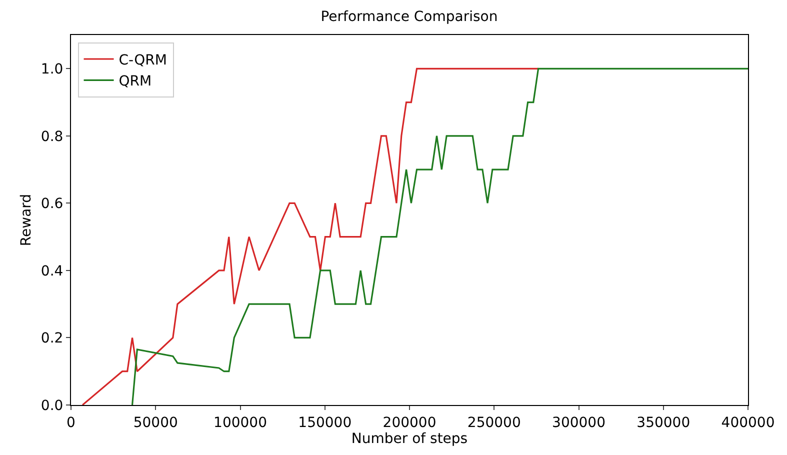 The width and height of the screenshot is (787, 455). I want to click on x-tick-label: 50000, so click(155, 422).